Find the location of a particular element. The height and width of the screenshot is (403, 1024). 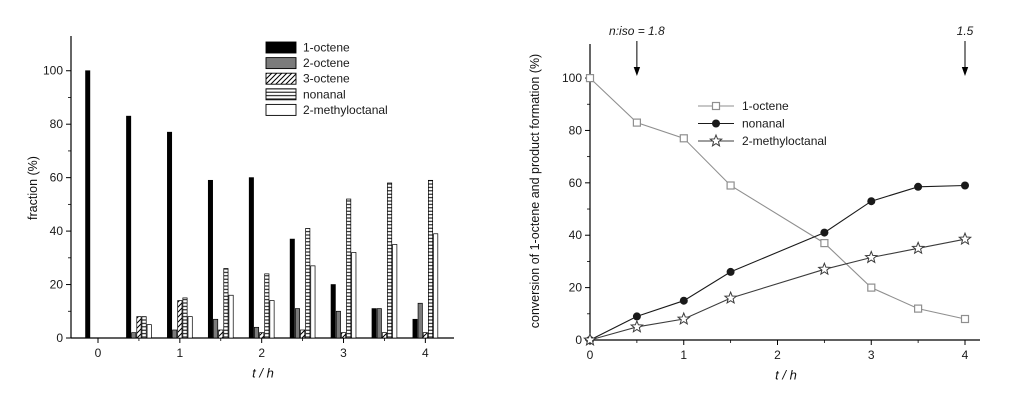

annotation-text: n:iso = 1.8 is located at coordinates (637, 31).